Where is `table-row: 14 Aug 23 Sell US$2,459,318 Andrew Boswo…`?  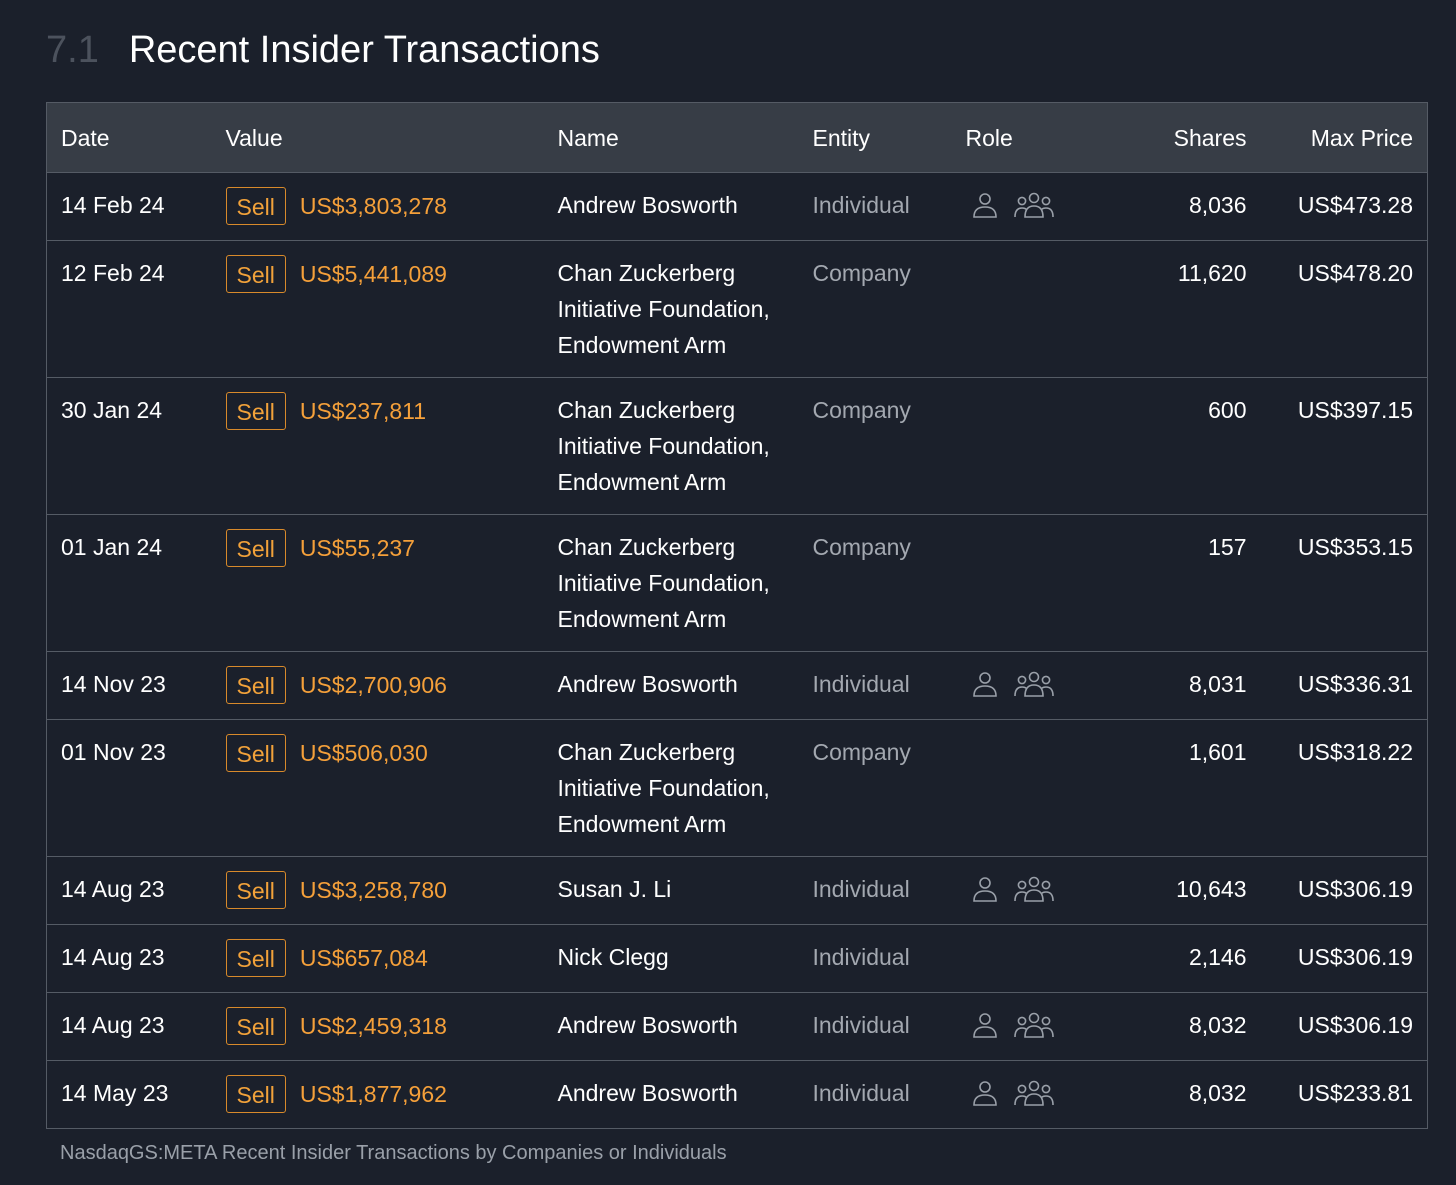 table-row: 14 Aug 23 Sell US$2,459,318 Andrew Boswo… is located at coordinates (737, 1026).